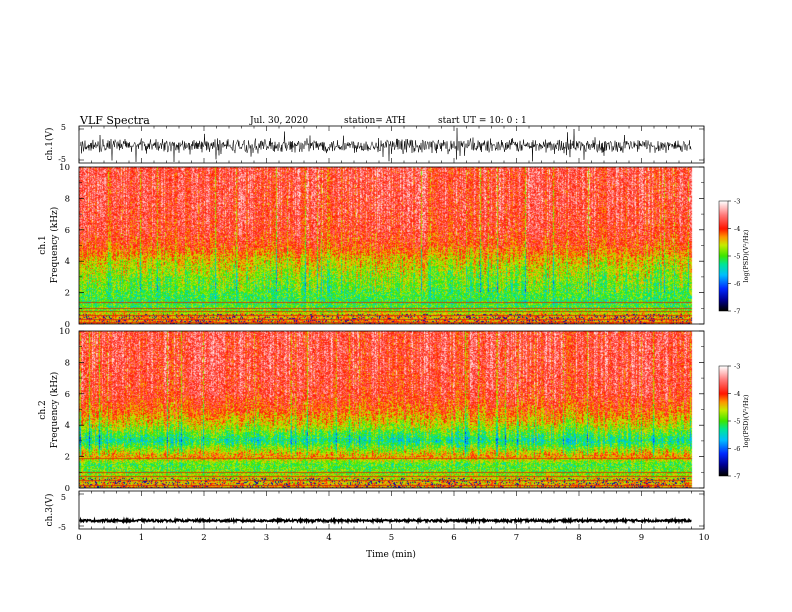 The height and width of the screenshot is (612, 792). Describe the element at coordinates (63, 497) in the screenshot. I see `ch3-ytick-top: 5` at that location.